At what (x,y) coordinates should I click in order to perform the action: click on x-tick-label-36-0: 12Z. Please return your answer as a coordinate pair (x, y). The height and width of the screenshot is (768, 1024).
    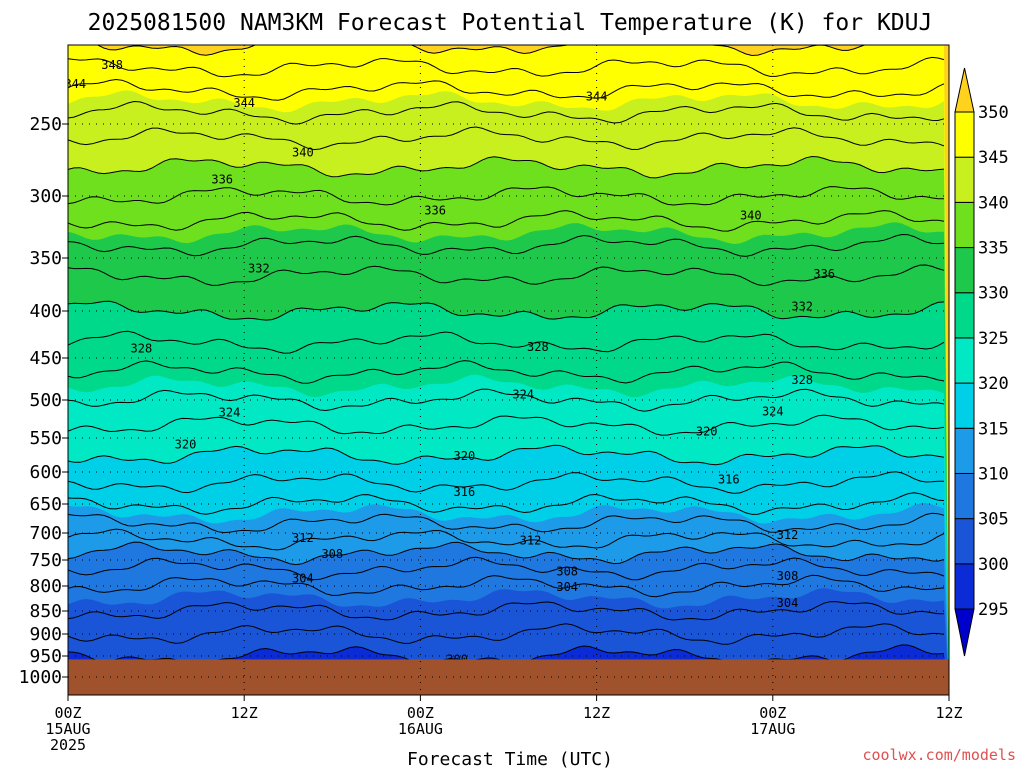
    Looking at the image, I should click on (596, 713).